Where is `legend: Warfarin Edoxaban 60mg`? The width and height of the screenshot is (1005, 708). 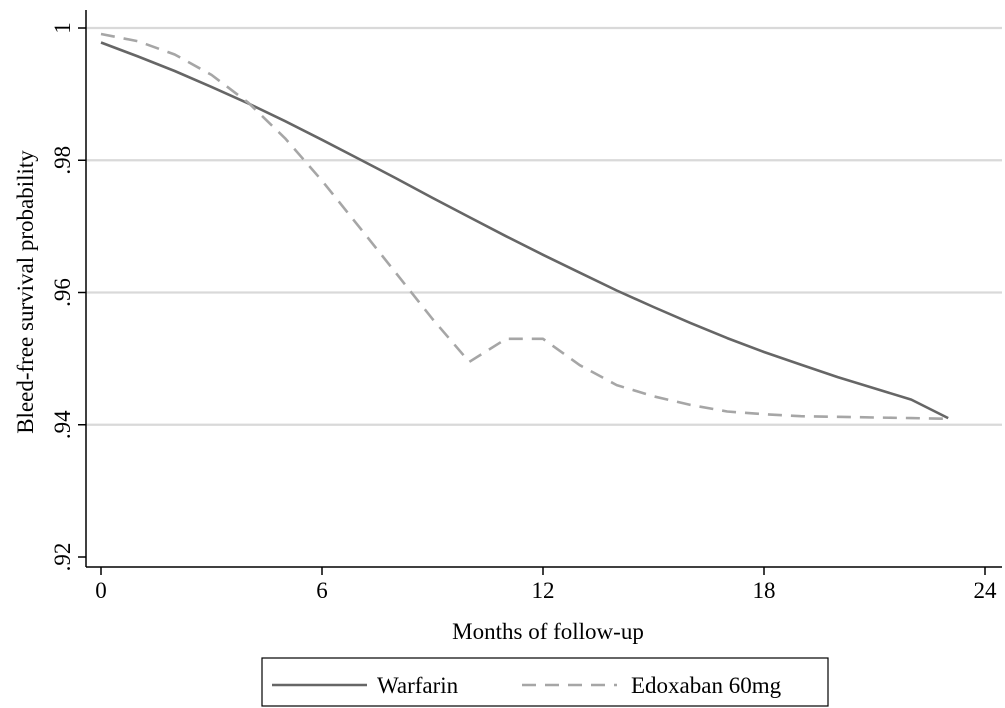
legend: Warfarin Edoxaban 60mg is located at coordinates (545, 682).